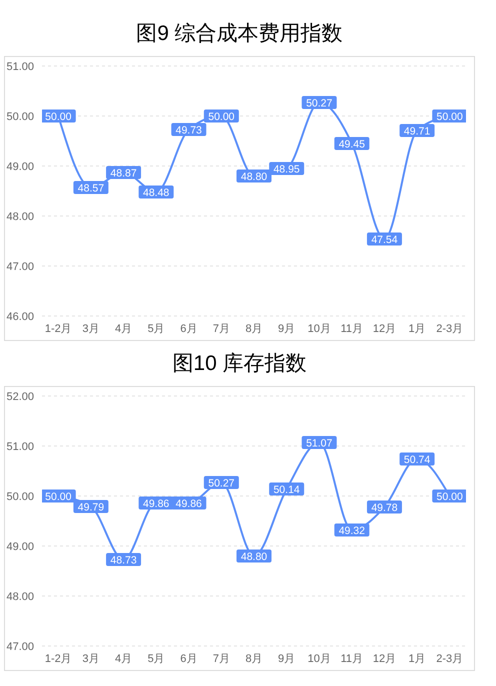 The height and width of the screenshot is (686, 496). What do you see at coordinates (20, 396) in the screenshot?
I see `y-tick-label: 52.00` at bounding box center [20, 396].